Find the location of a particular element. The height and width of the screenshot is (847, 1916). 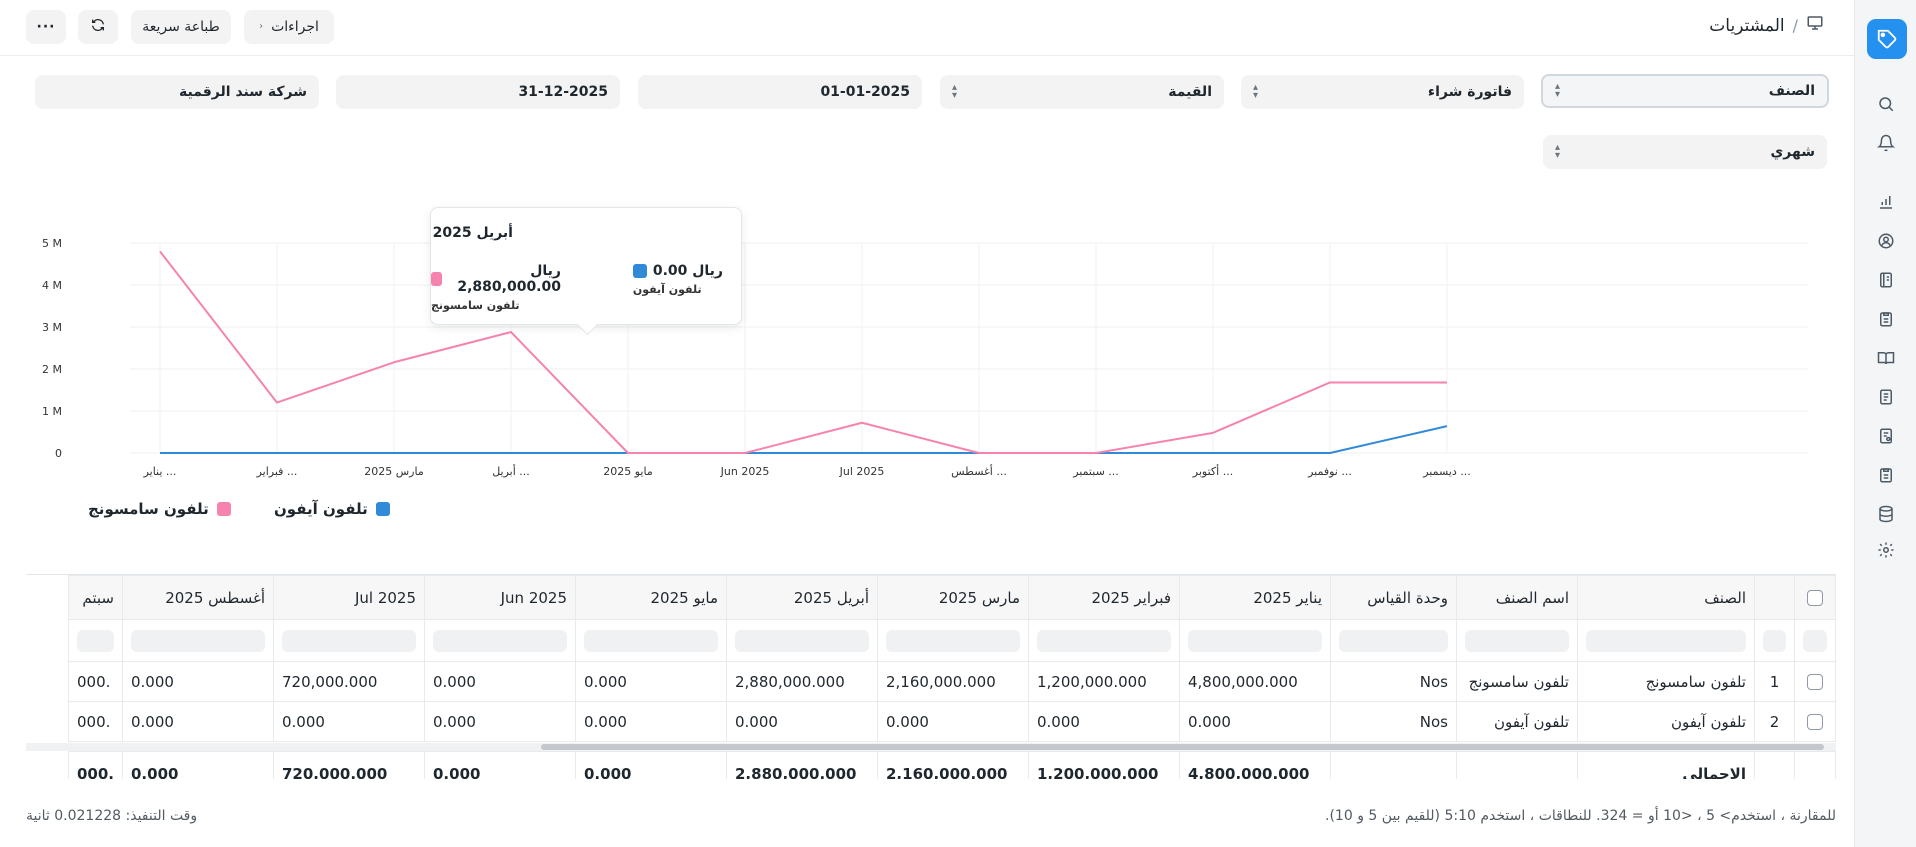

item-filter-select: ▴ ▾ الصنف is located at coordinates (1685, 91).